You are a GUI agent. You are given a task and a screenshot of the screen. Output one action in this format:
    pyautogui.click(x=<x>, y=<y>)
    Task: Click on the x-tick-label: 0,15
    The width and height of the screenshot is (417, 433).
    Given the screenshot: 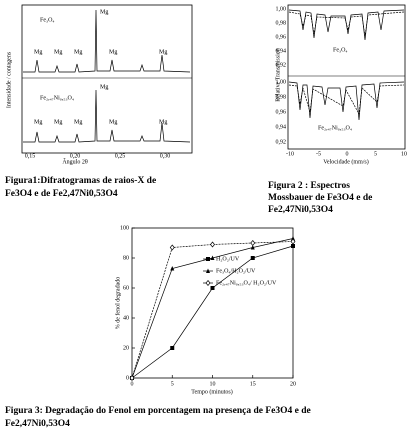 What is the action you would take?
    pyautogui.click(x=30, y=156)
    